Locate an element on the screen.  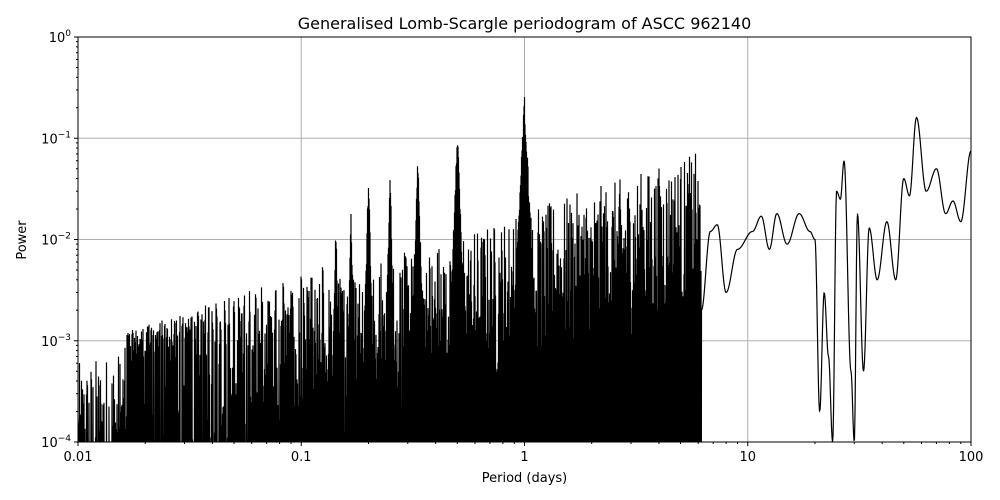
x-tick-label: 10 is located at coordinates (747, 457).